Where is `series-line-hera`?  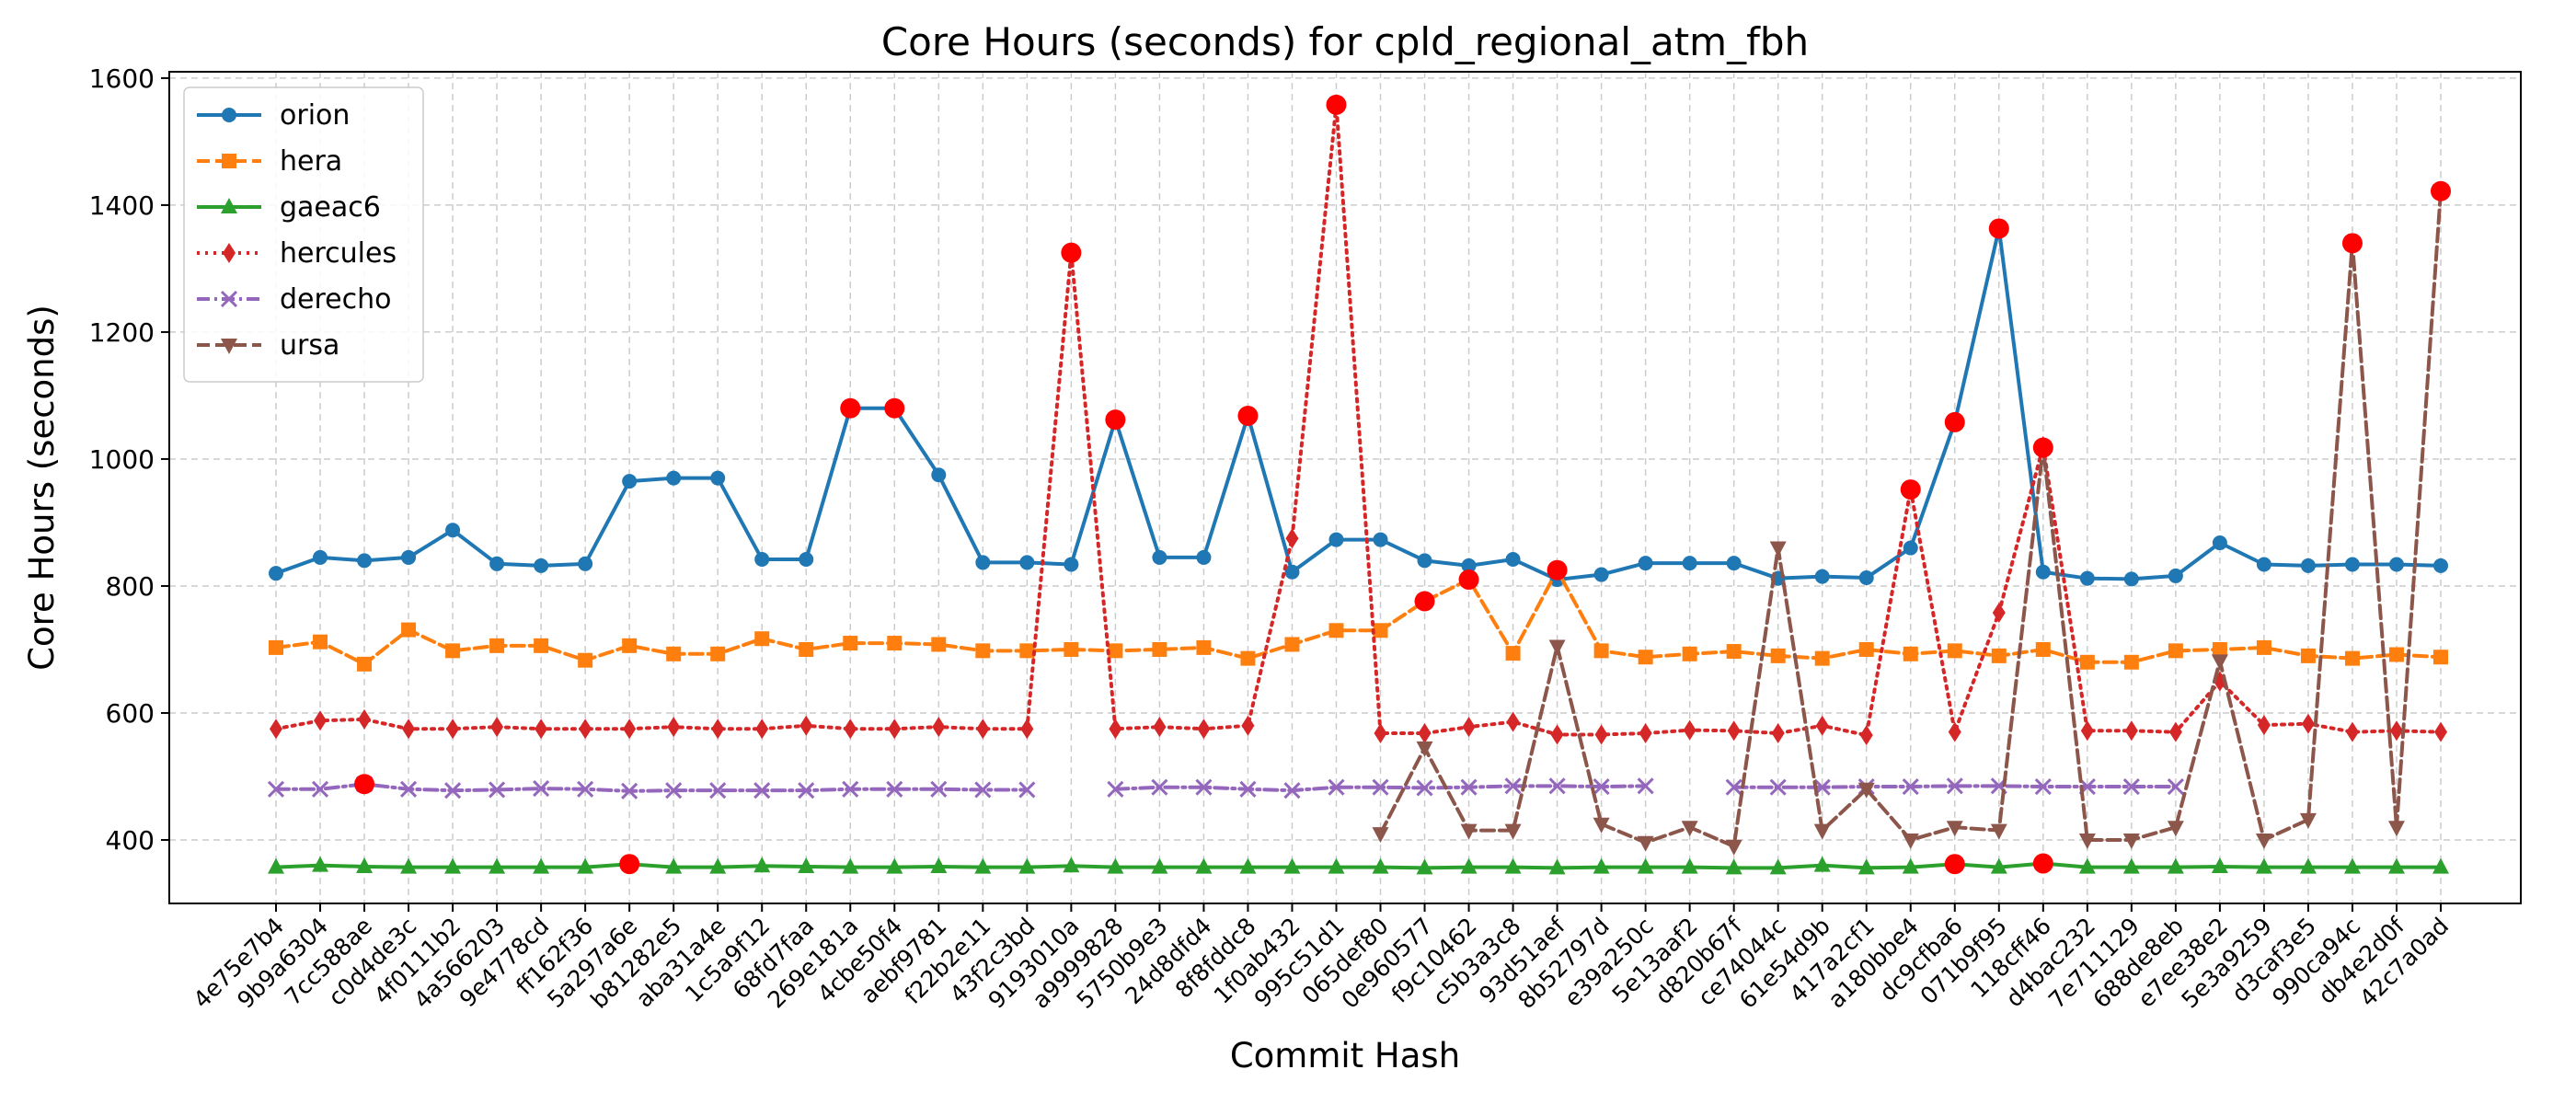
series-line-hera is located at coordinates (1358, 617).